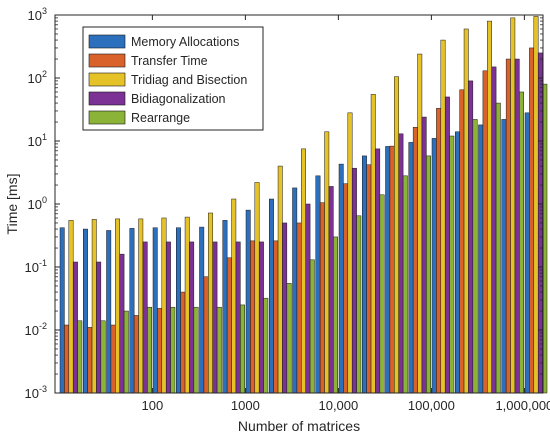  Describe the element at coordinates (37, 14) in the screenshot. I see `y-tick-label: 10³` at that location.